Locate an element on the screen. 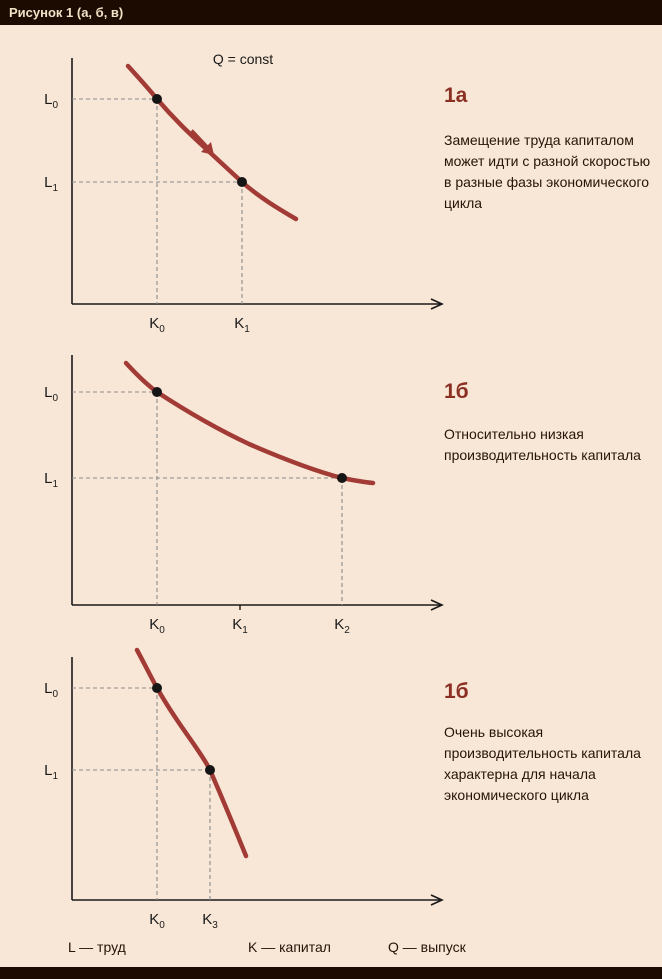  svg-text: K2 is located at coordinates (342, 626).